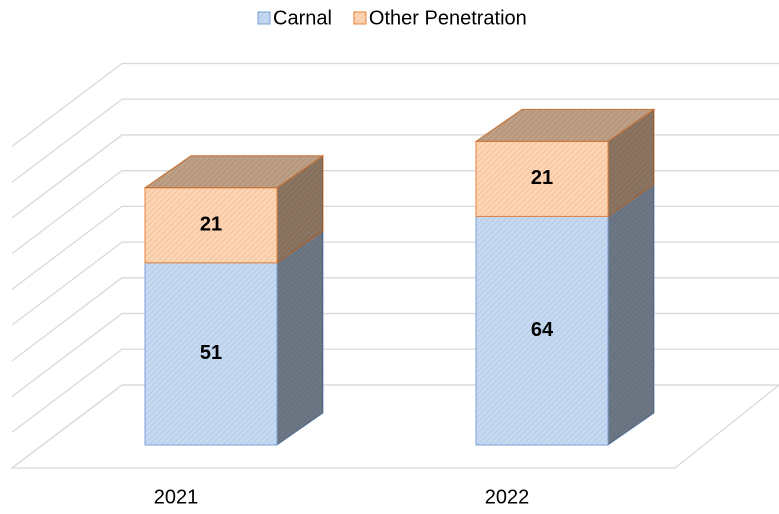  Describe the element at coordinates (211, 353) in the screenshot. I see `data-label: 51` at that location.